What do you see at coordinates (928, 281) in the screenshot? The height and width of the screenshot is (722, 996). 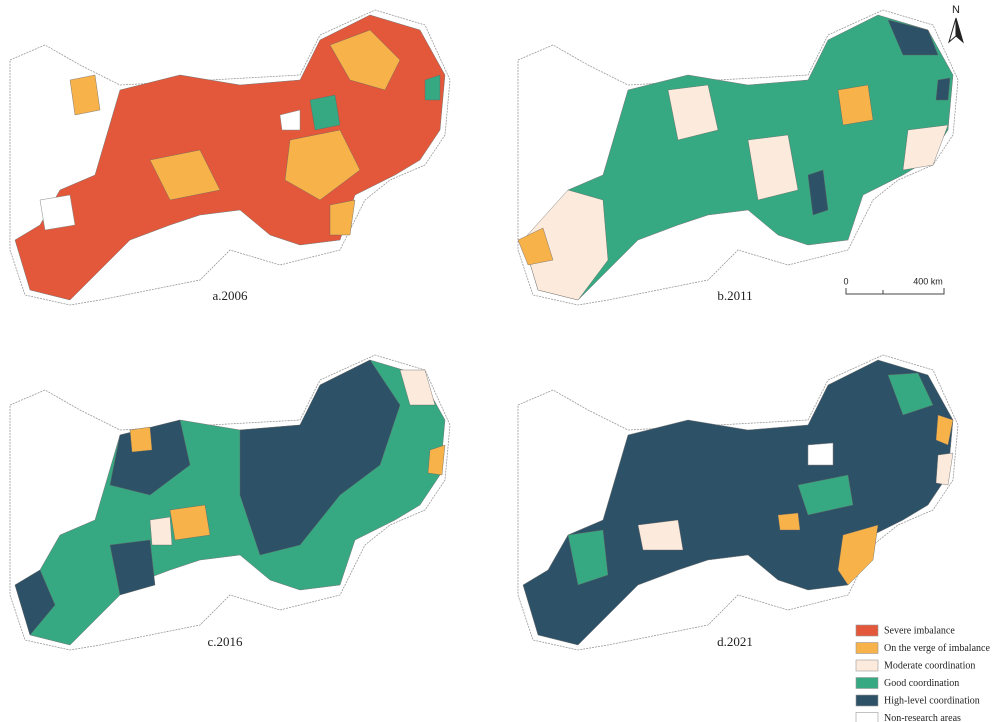 I see `scale-end: 400 km` at bounding box center [928, 281].